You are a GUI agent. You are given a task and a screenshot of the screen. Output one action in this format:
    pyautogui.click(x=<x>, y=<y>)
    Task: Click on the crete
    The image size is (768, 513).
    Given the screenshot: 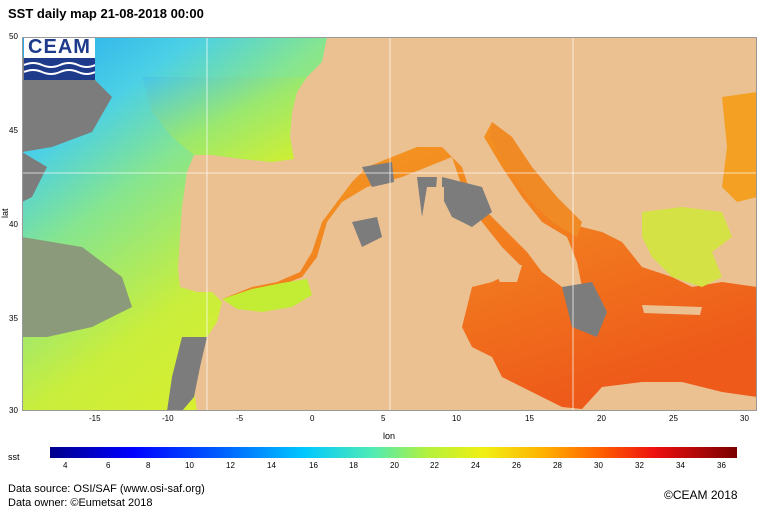 What is the action you would take?
    pyautogui.click(x=672, y=310)
    